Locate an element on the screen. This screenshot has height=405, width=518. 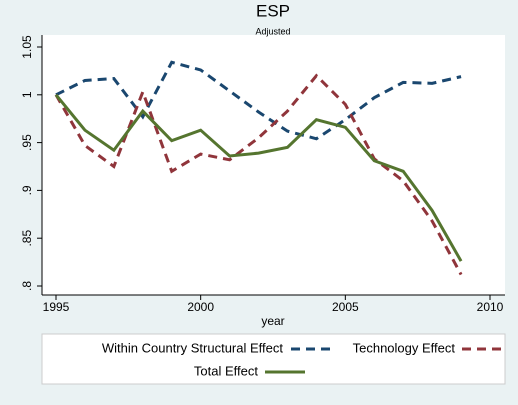
legend-label: Total Effect is located at coordinates (226, 370).